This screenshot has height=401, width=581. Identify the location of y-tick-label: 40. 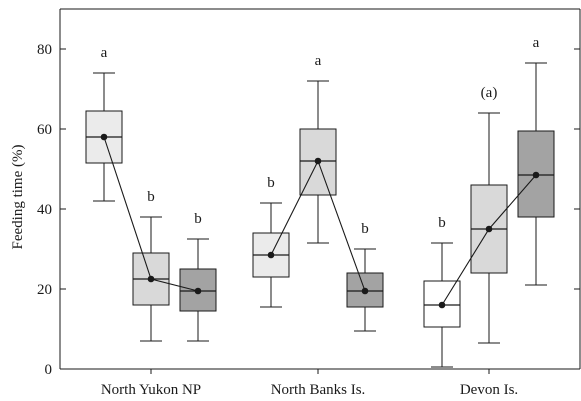
(44, 210).